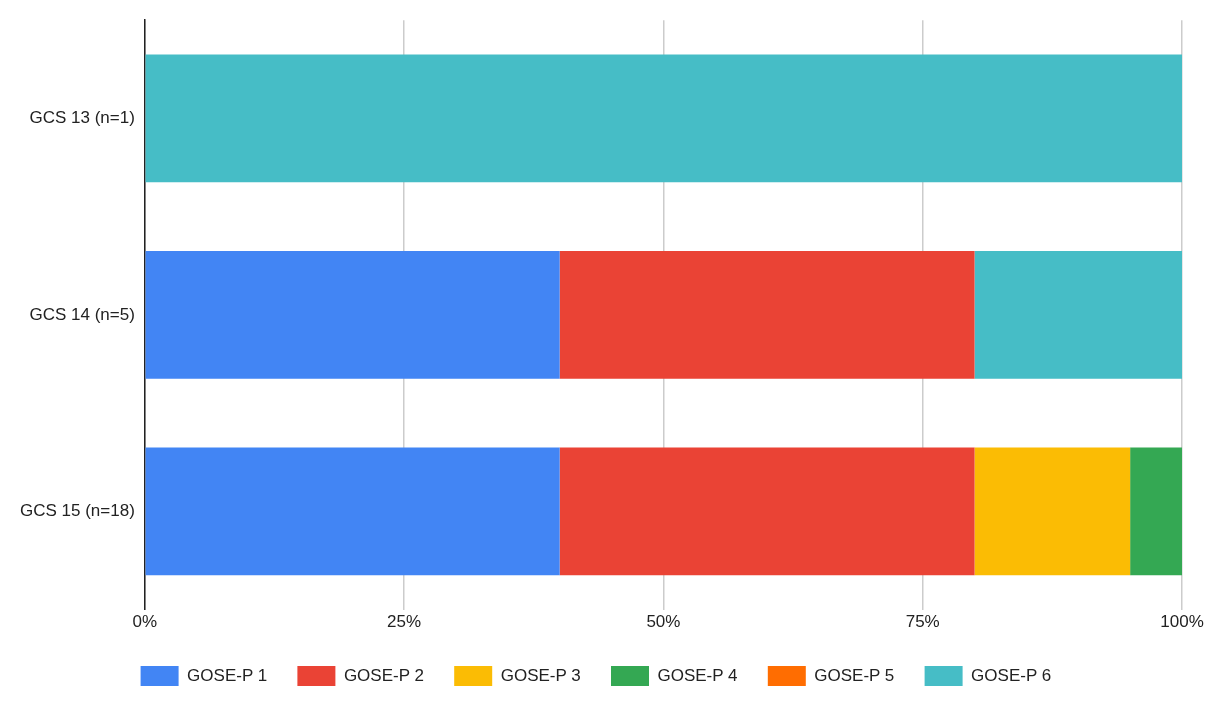 The height and width of the screenshot is (706, 1227). Describe the element at coordinates (922, 622) in the screenshot. I see `x-tick-label: 75%` at that location.